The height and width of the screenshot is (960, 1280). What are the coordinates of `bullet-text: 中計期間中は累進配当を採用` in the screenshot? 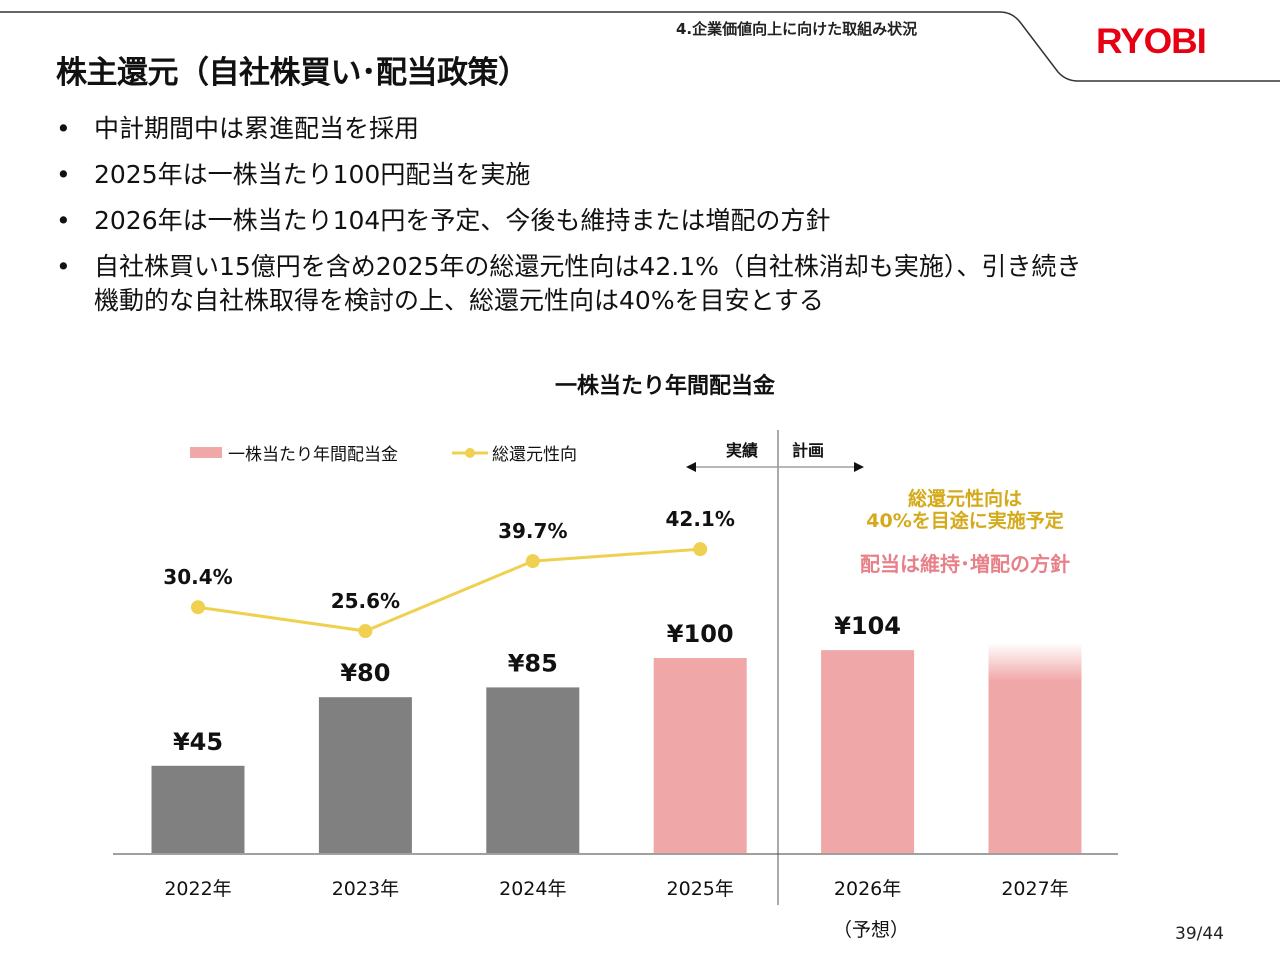 It's located at (257, 128).